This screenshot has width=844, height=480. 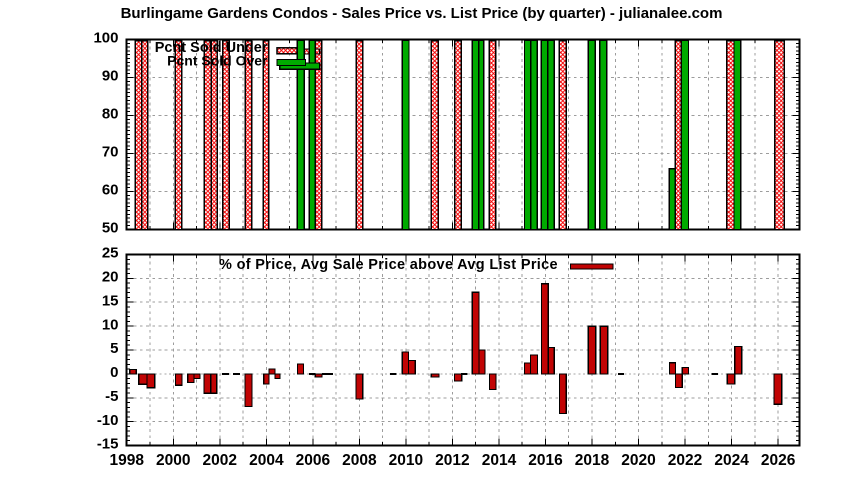 I want to click on svg-text: 2022, so click(x=685, y=460).